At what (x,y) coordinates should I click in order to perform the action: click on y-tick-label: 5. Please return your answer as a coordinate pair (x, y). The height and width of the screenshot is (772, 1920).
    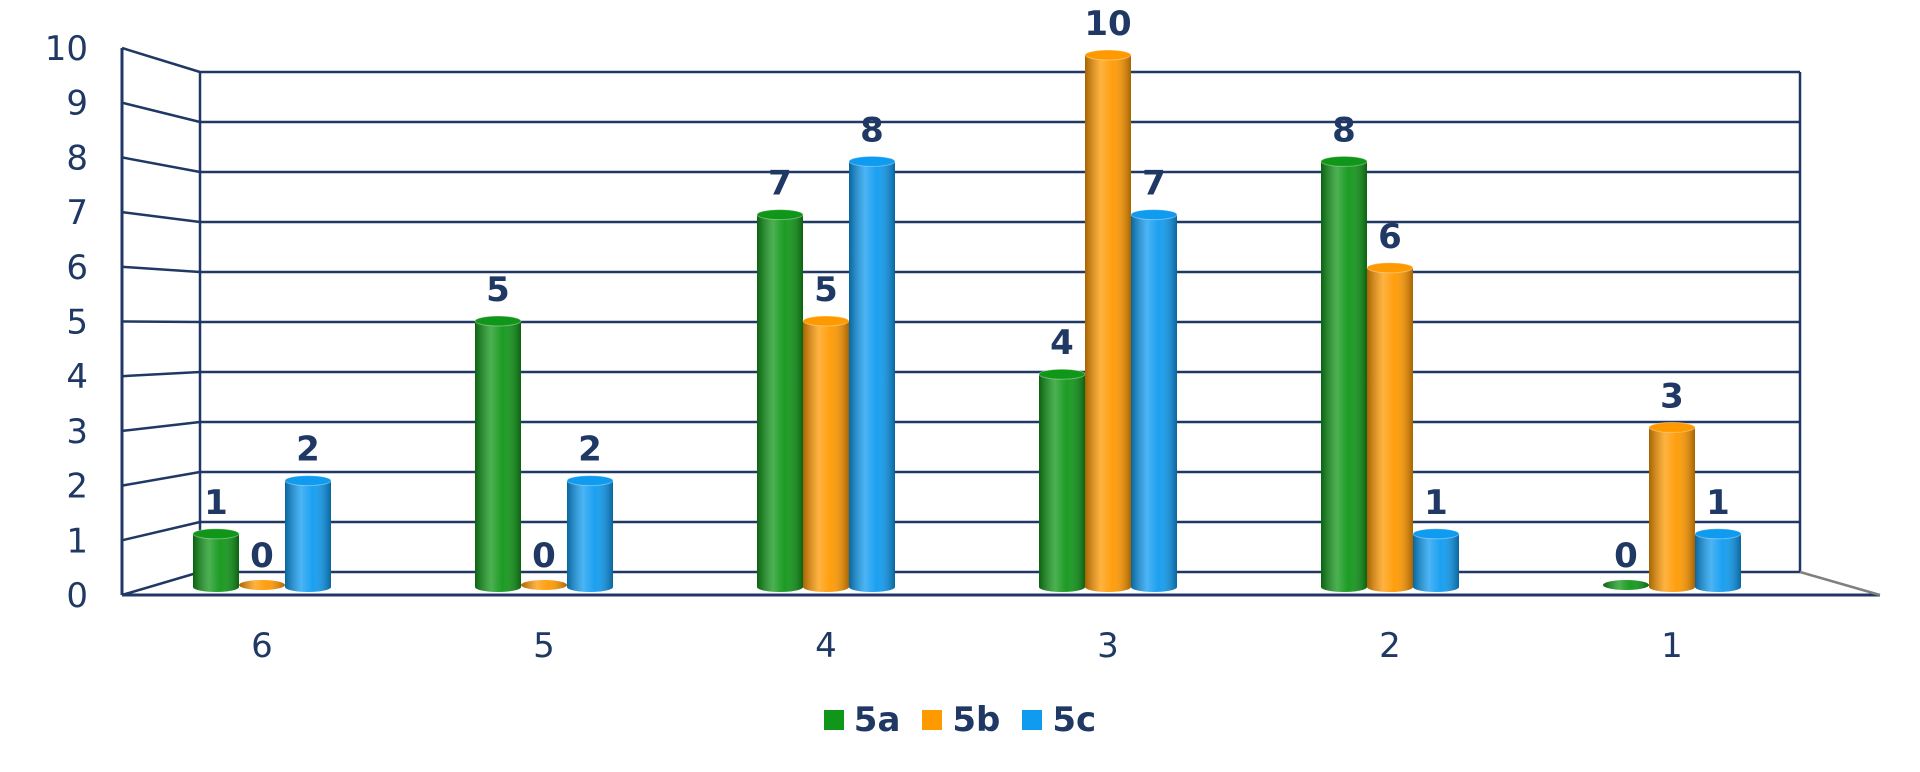
    Looking at the image, I should click on (77, 323).